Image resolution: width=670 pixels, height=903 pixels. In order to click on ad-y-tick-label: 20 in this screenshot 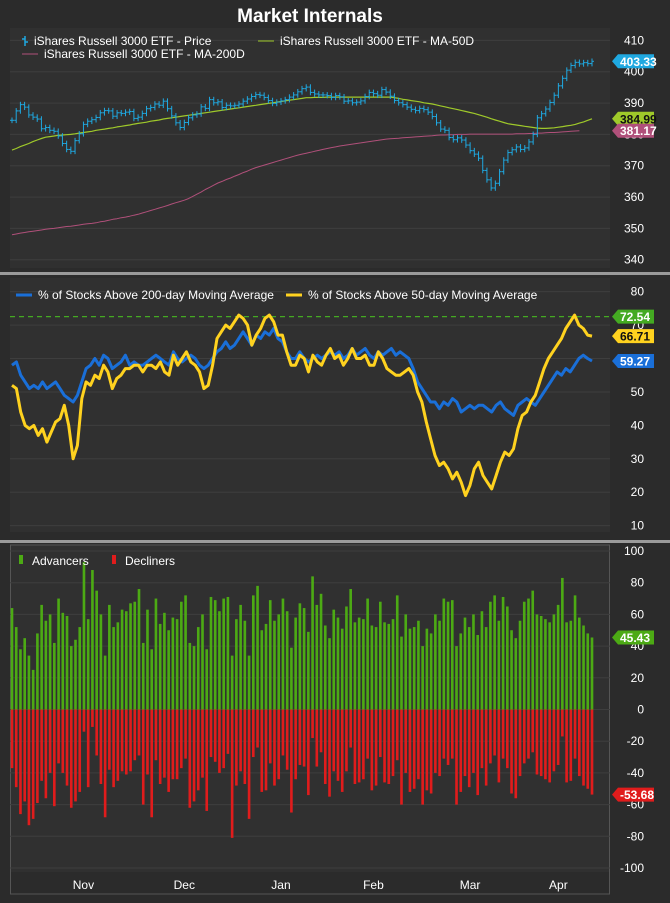, I will do `click(638, 678)`.